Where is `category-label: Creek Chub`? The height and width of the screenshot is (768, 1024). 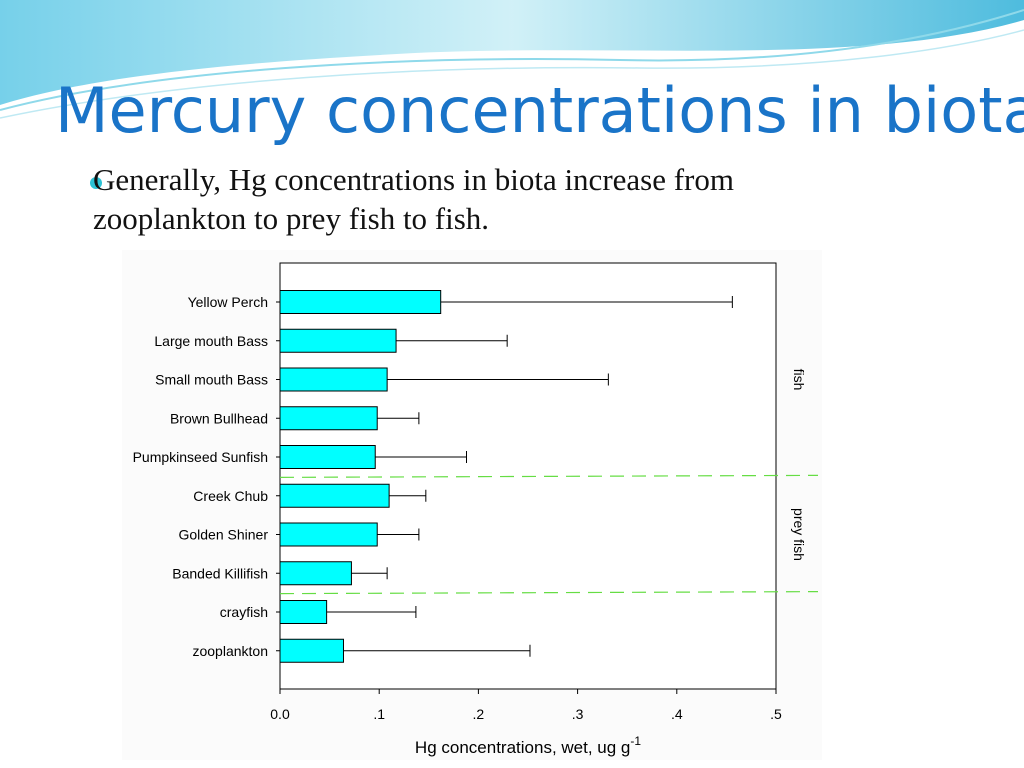 category-label: Creek Chub is located at coordinates (230, 496).